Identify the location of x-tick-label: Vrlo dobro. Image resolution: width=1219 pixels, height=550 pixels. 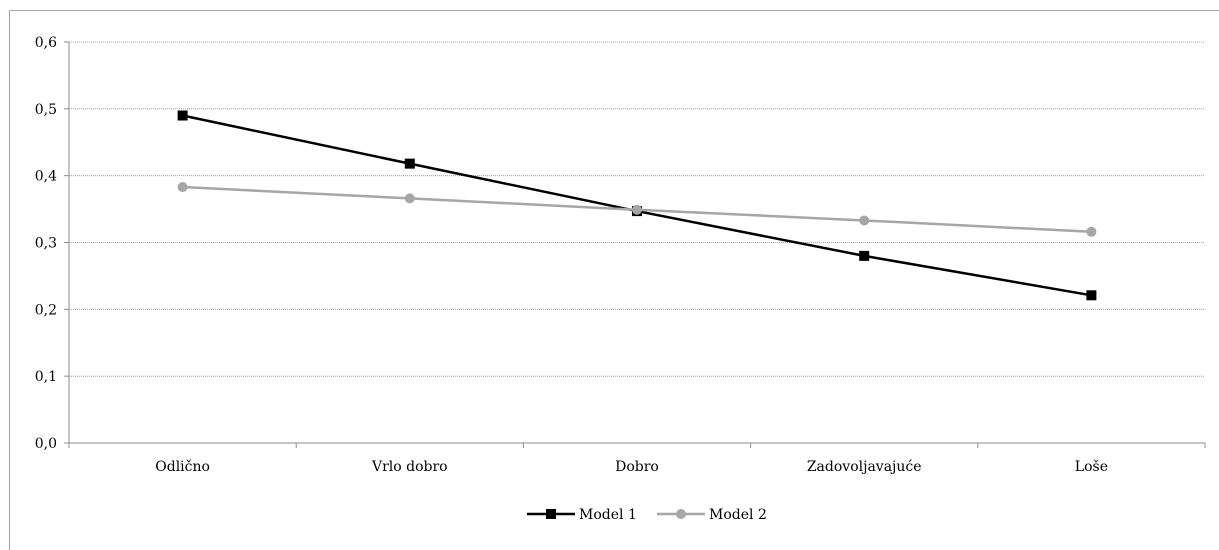
(409, 467).